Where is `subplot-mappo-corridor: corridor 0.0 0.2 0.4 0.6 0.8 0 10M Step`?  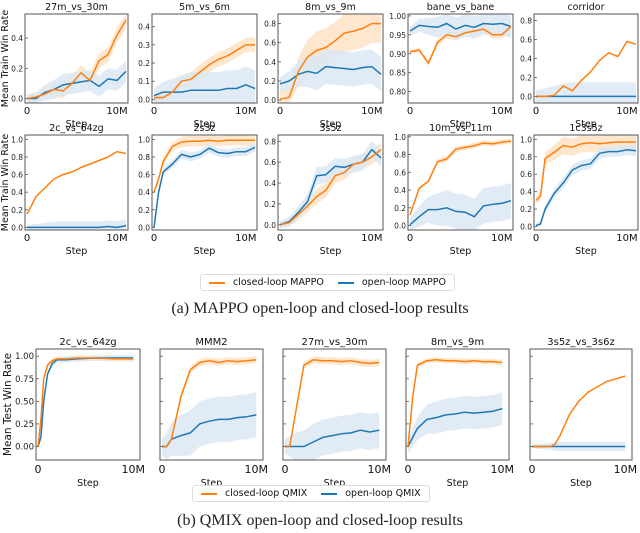
subplot-mappo-corridor: corridor 0.0 0.2 0.4 0.6 0.8 0 10M Step is located at coordinates (579, 66).